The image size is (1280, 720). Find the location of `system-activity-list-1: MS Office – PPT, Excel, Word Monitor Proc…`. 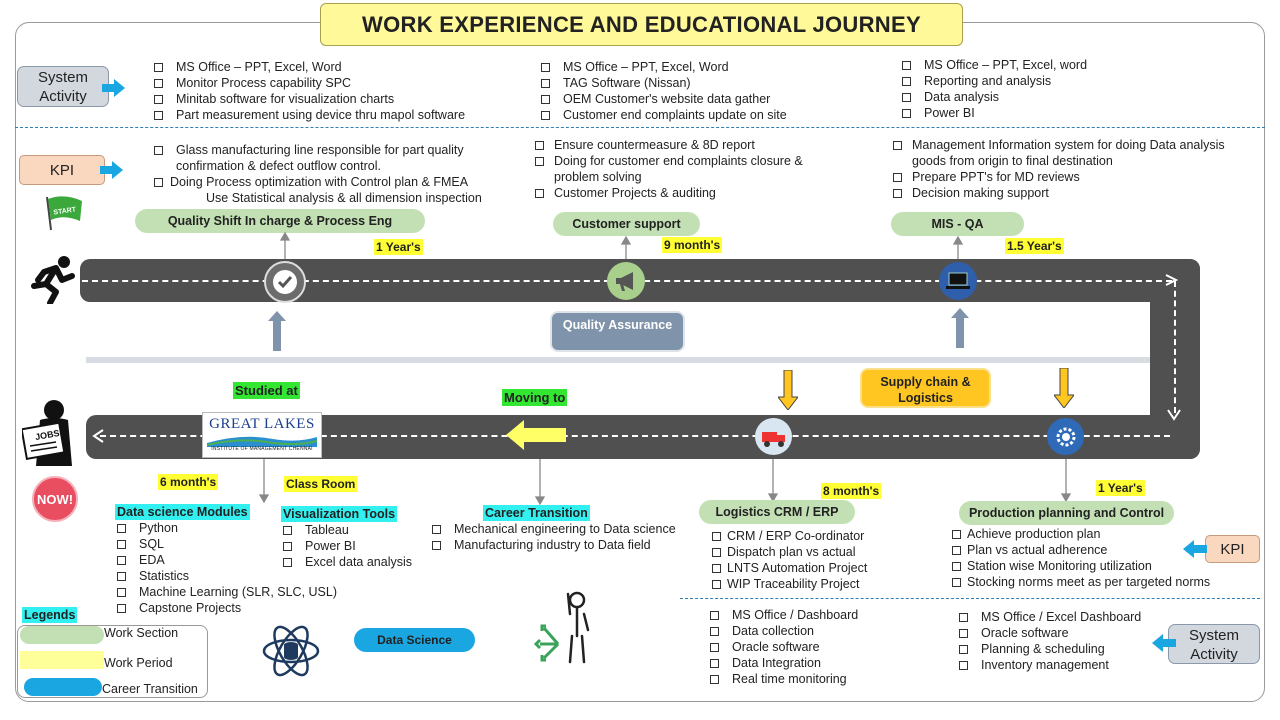

system-activity-list-1: MS Office – PPT, Excel, Word Monitor Proc… is located at coordinates (308, 91).